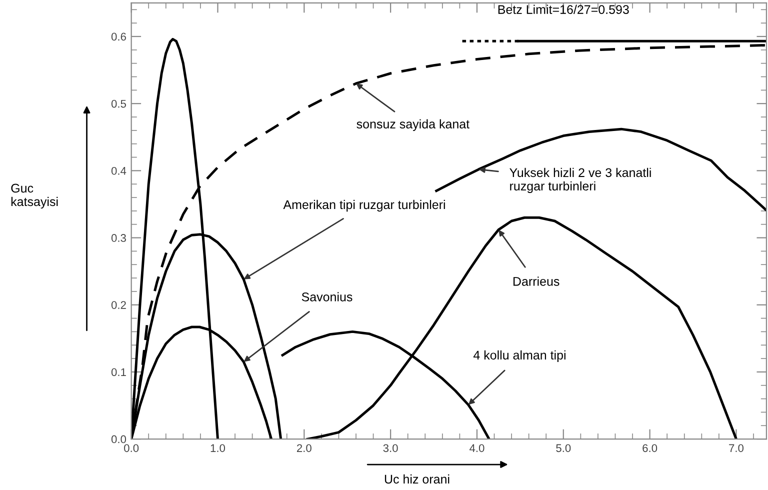 The image size is (768, 490). What do you see at coordinates (131, 448) in the screenshot?
I see `x-tick-label: 0.0` at bounding box center [131, 448].